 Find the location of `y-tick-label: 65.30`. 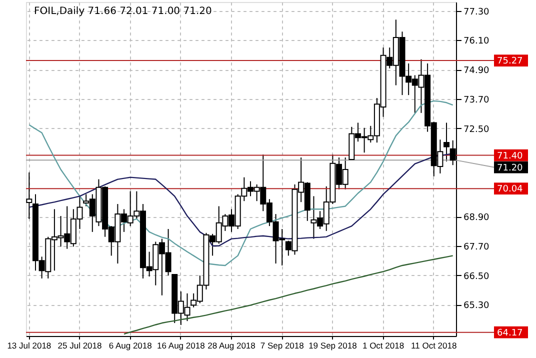

y-tick-label: 65.30 is located at coordinates (477, 306).